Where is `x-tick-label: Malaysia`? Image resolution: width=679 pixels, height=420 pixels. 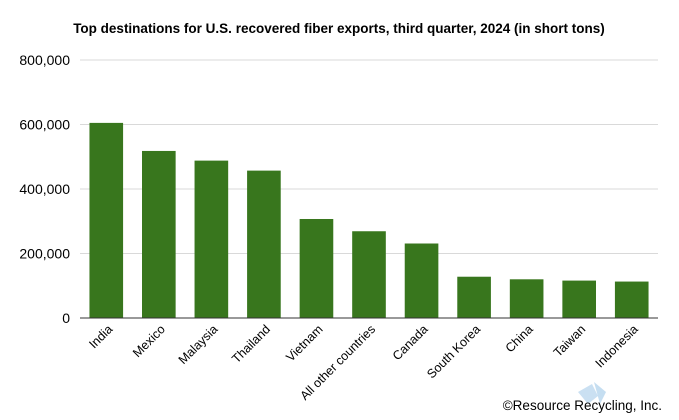
x-tick-label: Malaysia is located at coordinates (198, 344).